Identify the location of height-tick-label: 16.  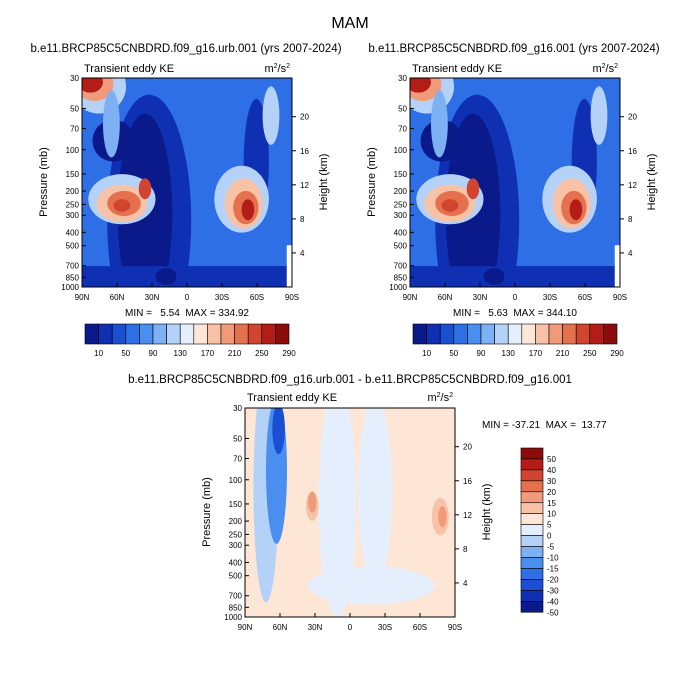
(632, 151).